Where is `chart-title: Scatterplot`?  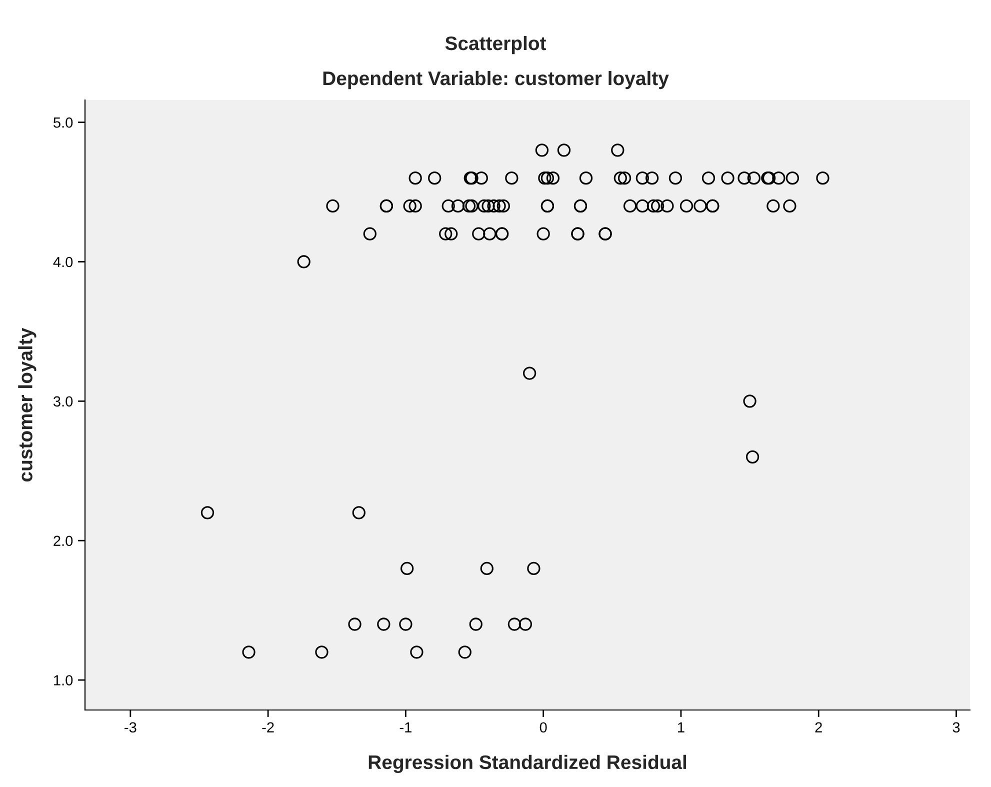
chart-title: Scatterplot is located at coordinates (495, 45).